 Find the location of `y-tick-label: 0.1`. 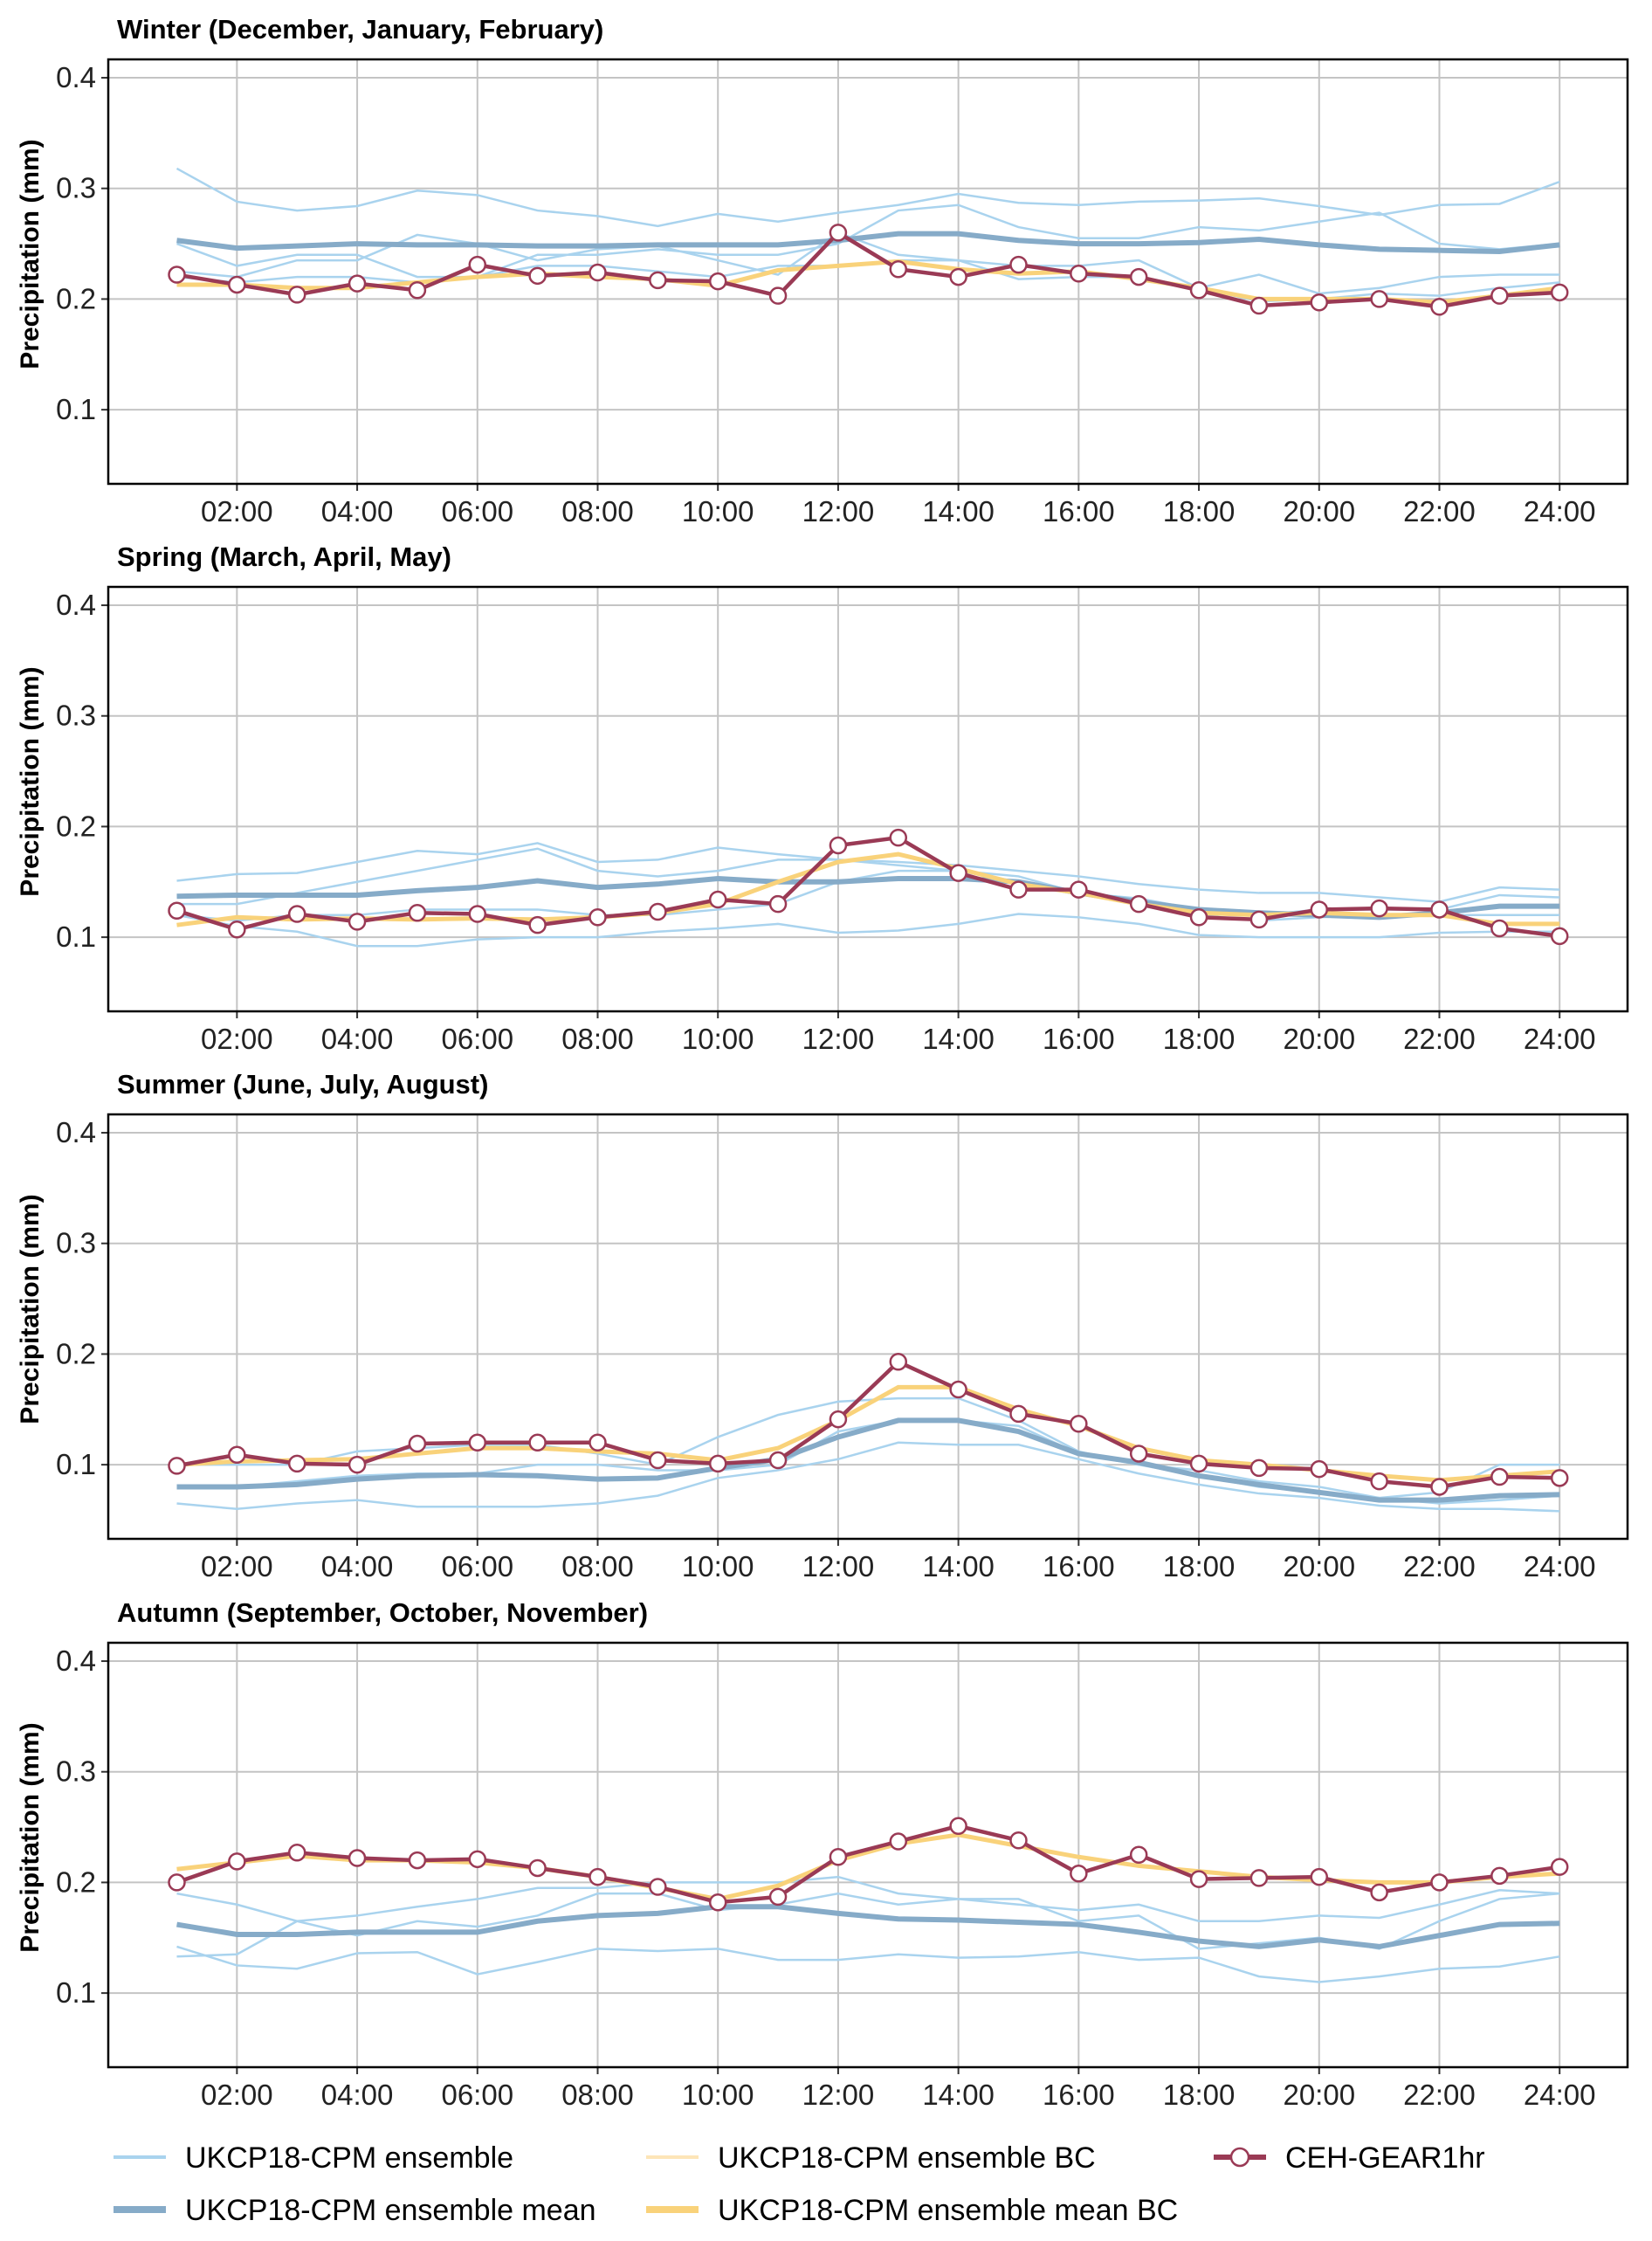

y-tick-label: 0.1 is located at coordinates (76, 937).